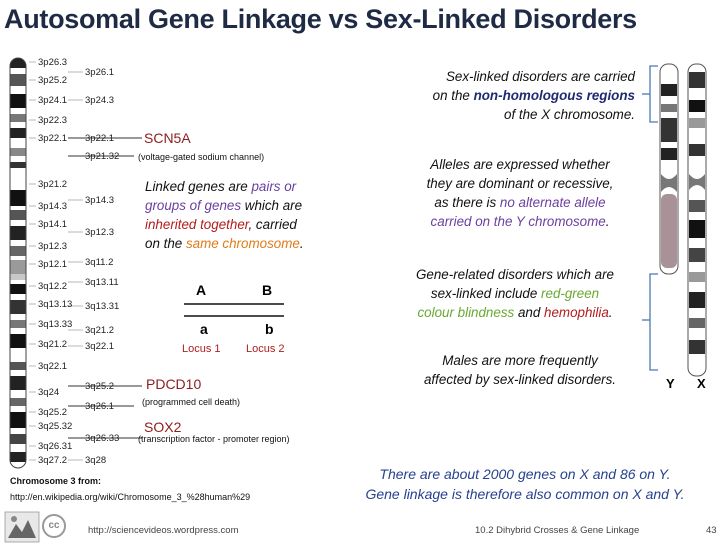 Image resolution: width=728 pixels, height=546 pixels. I want to click on band-label: 3p21.2, so click(53, 184).